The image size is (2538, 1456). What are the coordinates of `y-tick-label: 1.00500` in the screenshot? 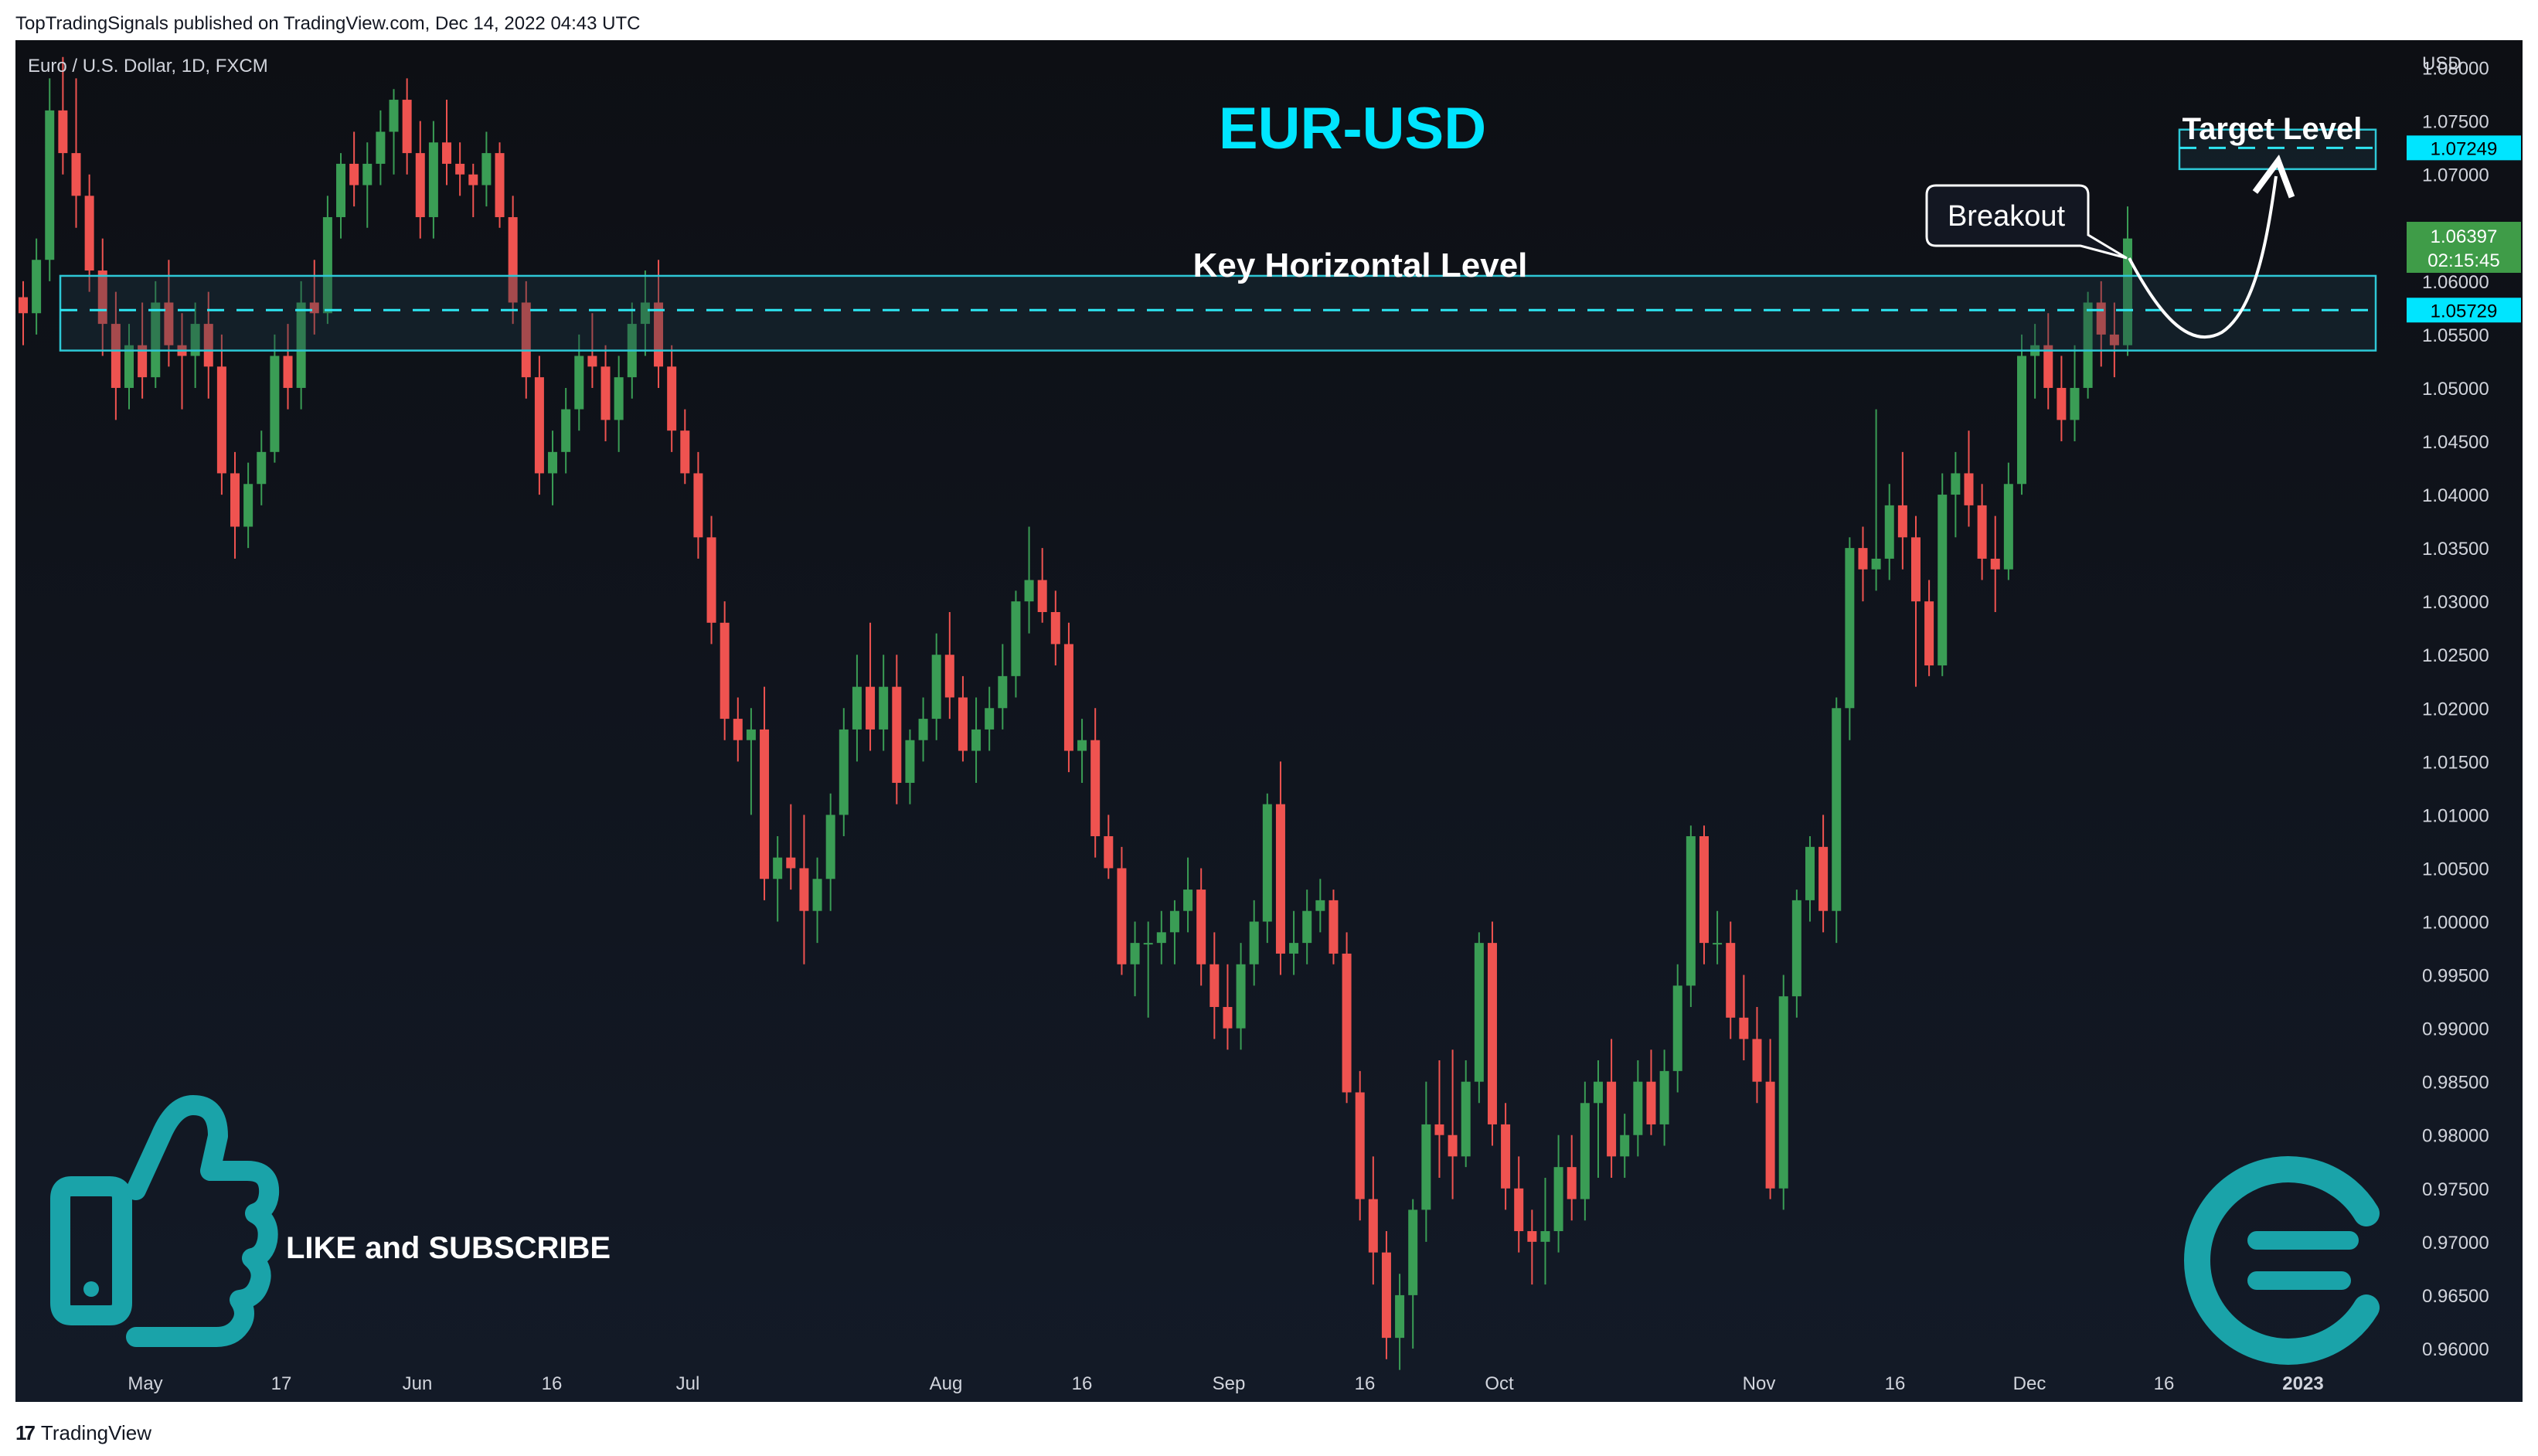 It's located at (2455, 869).